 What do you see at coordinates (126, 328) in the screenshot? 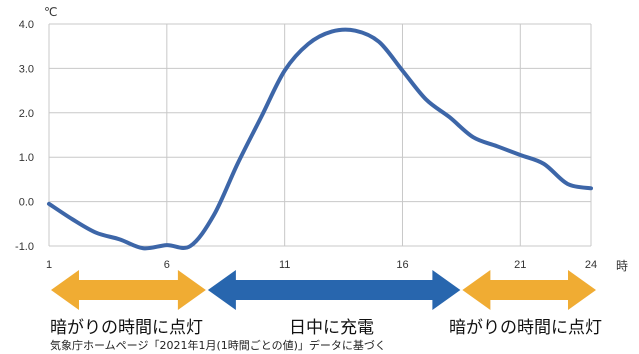
I see `period-label-night-1: 暗がりの時間に点灯` at bounding box center [126, 328].